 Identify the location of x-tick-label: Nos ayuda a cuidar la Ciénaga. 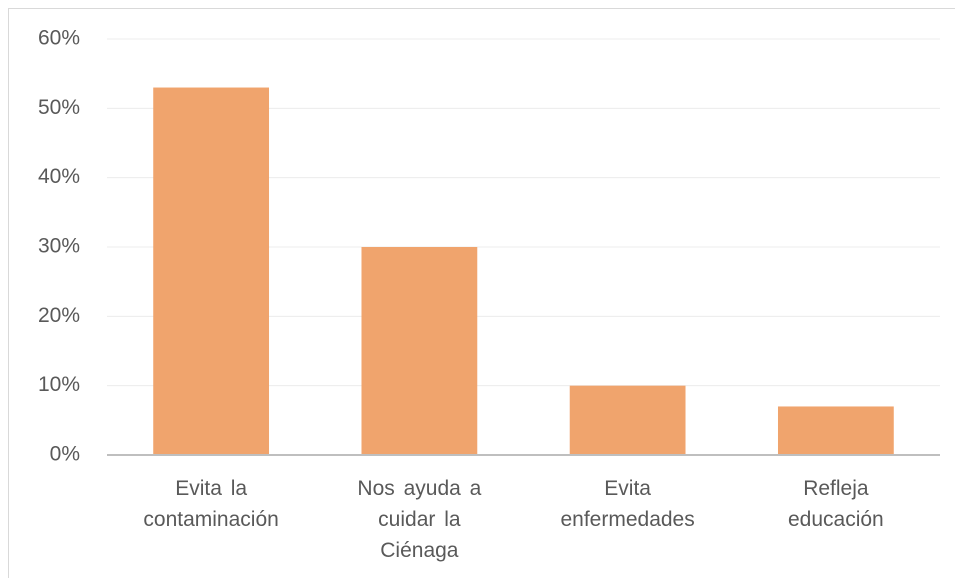
(419, 519).